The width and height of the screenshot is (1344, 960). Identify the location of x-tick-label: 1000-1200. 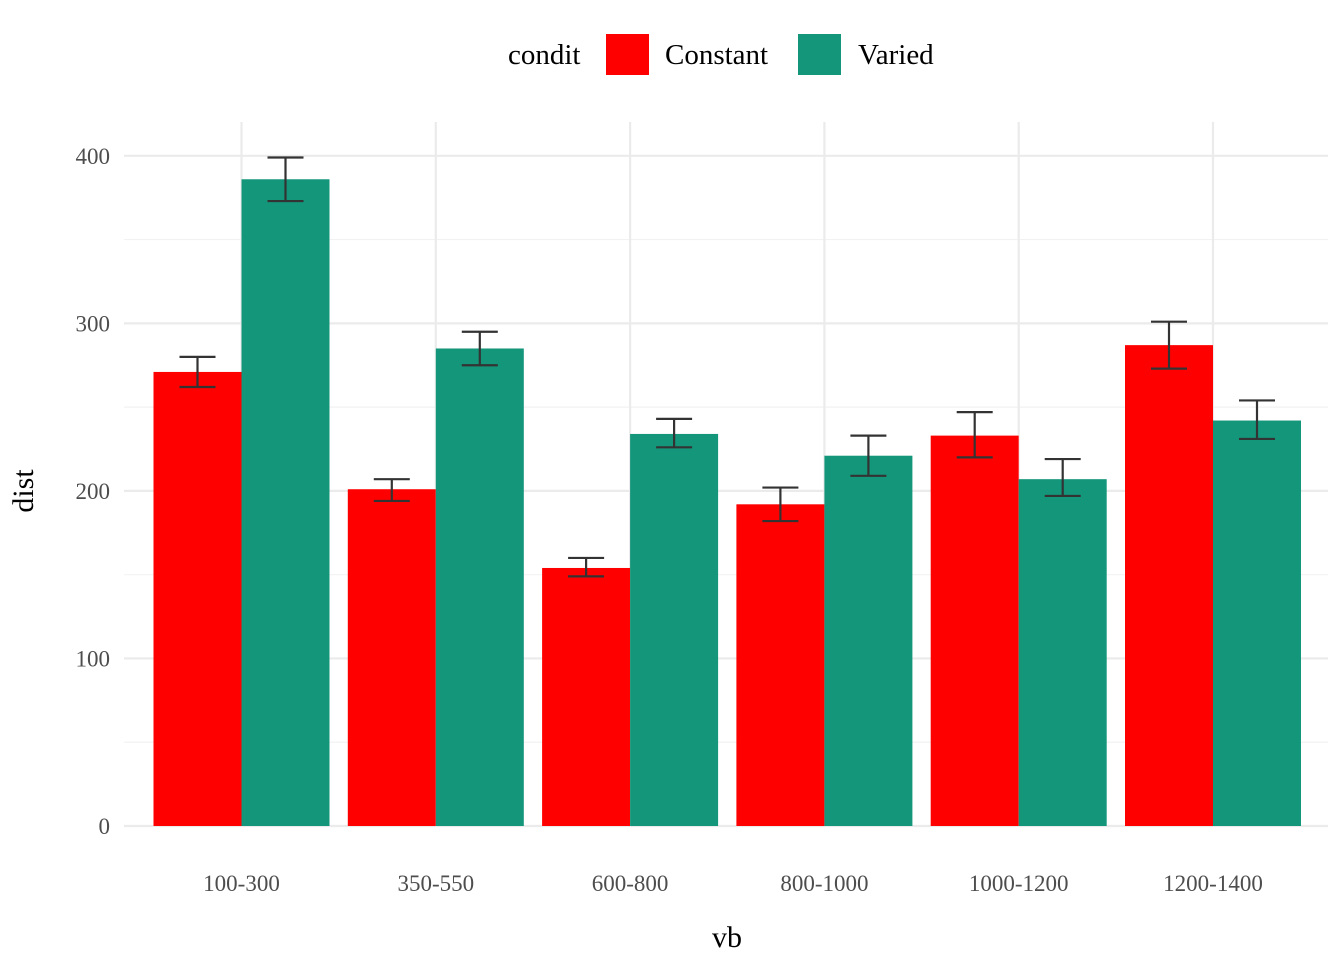
(1019, 883).